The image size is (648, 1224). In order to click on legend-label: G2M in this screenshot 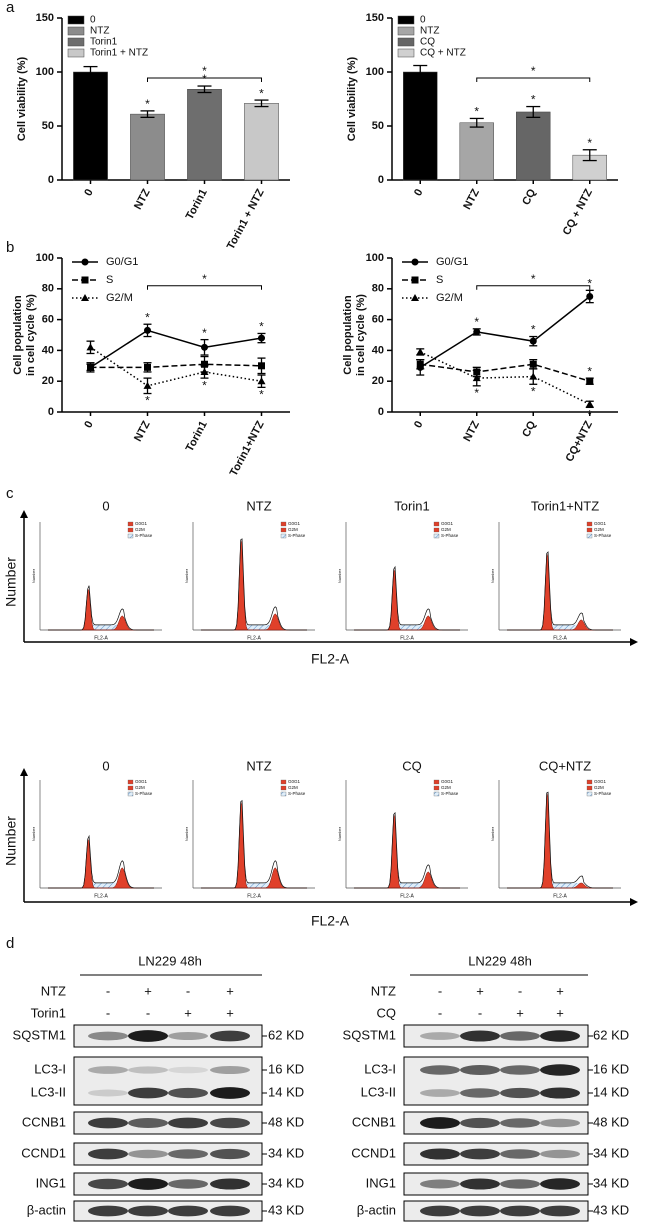, I will do `click(599, 787)`.